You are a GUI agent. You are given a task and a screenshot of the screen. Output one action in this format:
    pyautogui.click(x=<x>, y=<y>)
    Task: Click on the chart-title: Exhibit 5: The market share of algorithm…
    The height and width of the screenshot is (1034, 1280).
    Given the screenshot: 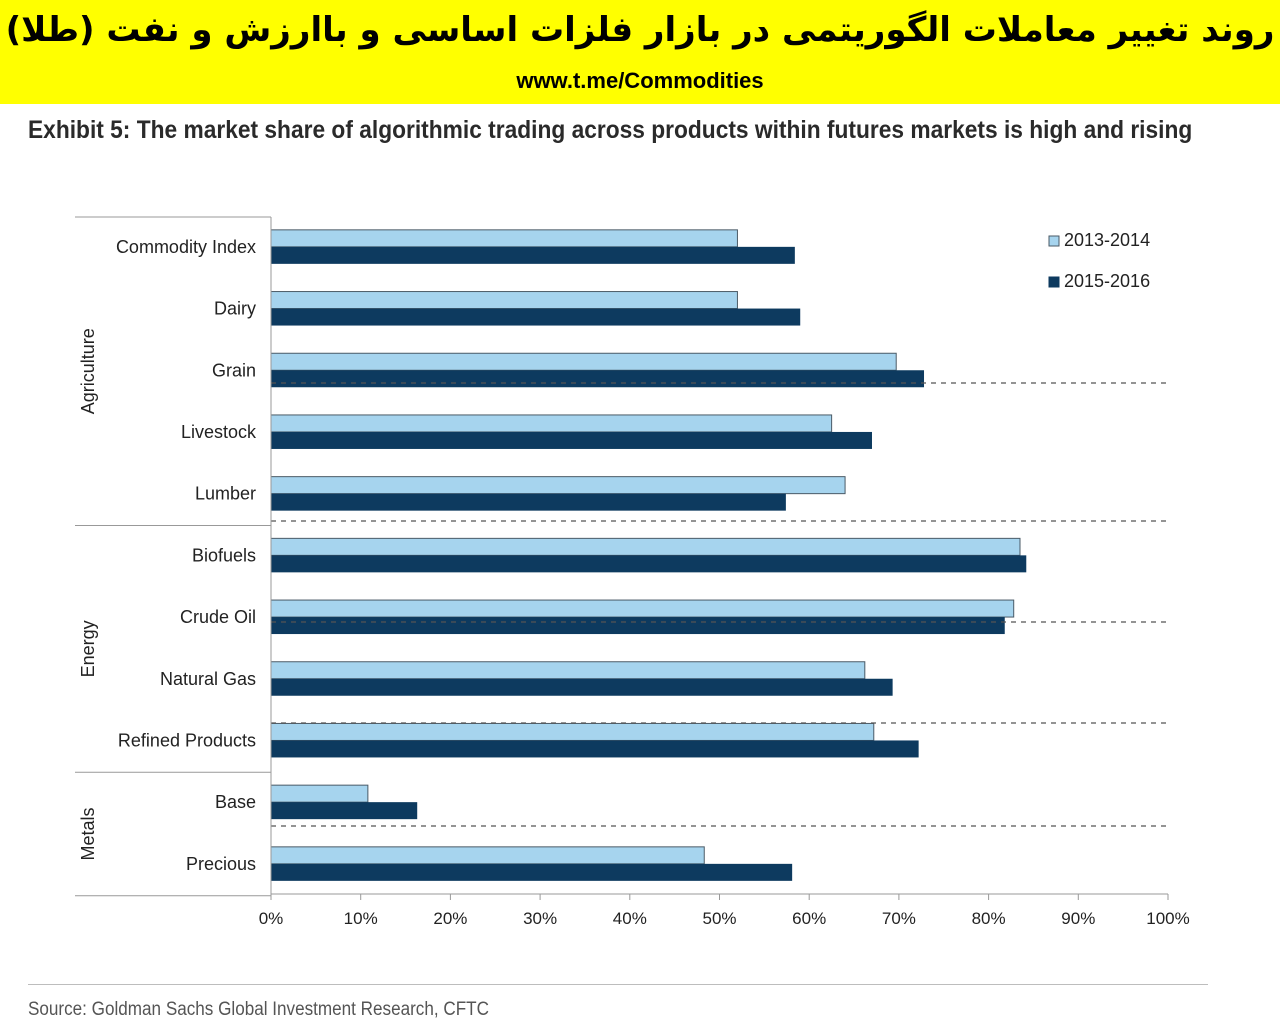 What is the action you would take?
    pyautogui.click(x=610, y=130)
    